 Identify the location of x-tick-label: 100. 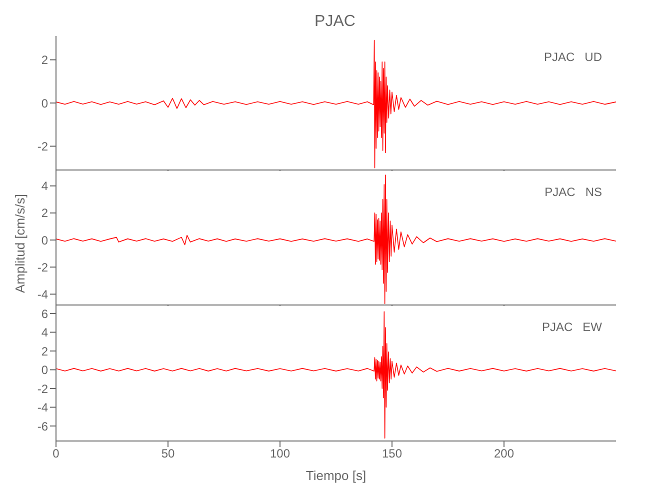
(280, 453).